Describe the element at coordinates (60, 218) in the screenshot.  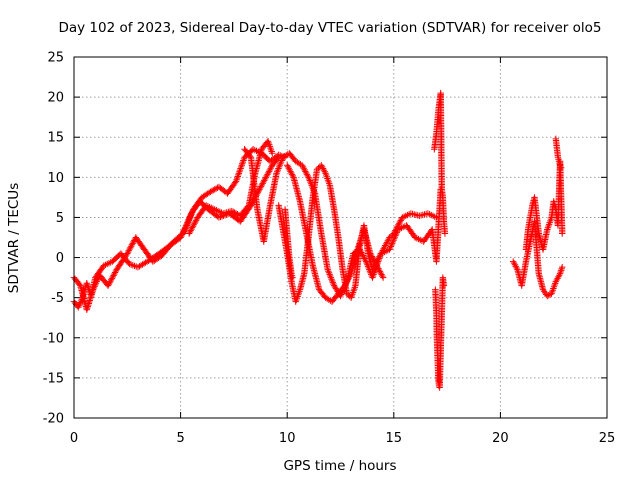
I see `y-tick-label: 5` at that location.